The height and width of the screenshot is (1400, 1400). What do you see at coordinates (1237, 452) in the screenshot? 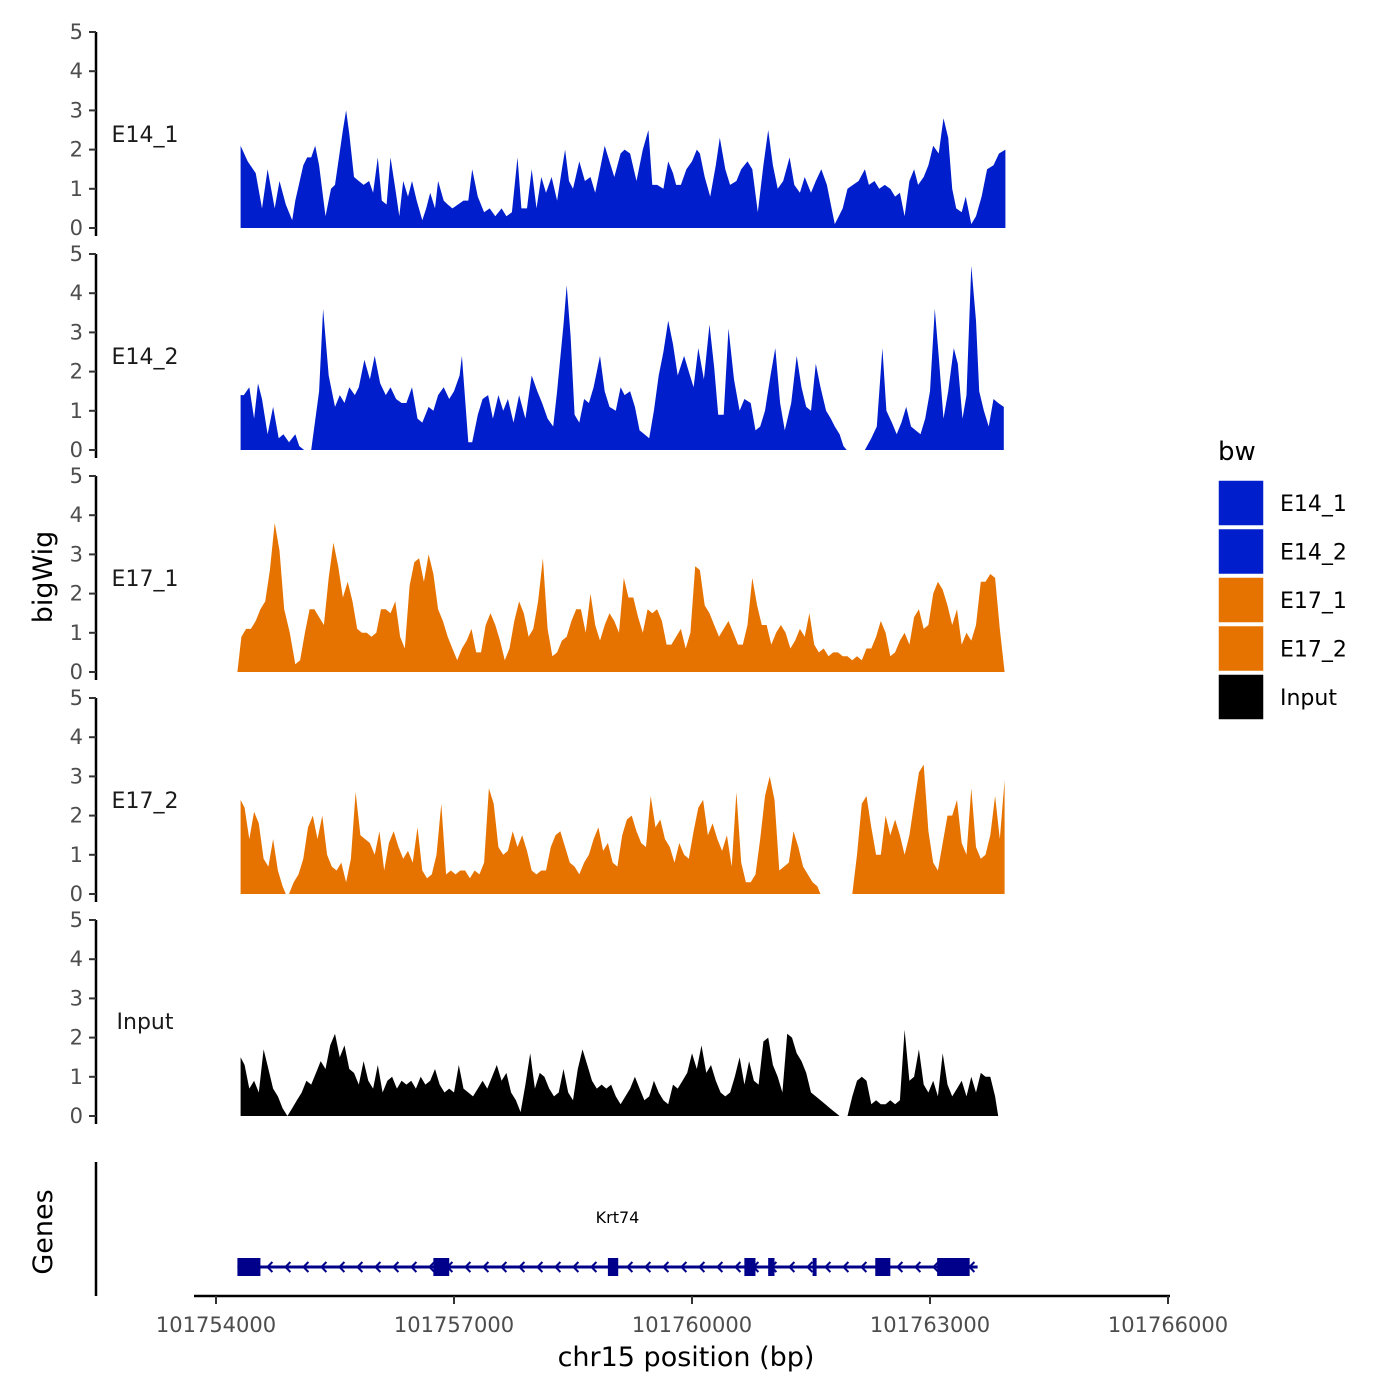
I see `legend-title: bw` at bounding box center [1237, 452].